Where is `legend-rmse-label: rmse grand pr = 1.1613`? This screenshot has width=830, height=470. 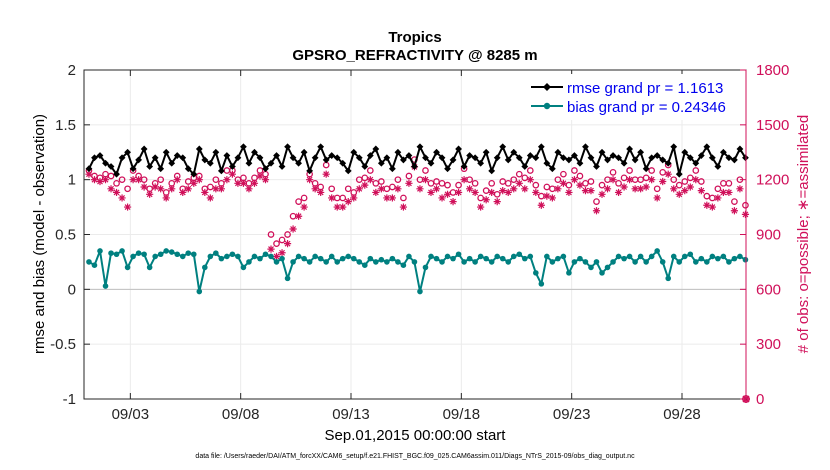 legend-rmse-label: rmse grand pr = 1.1613 is located at coordinates (645, 88).